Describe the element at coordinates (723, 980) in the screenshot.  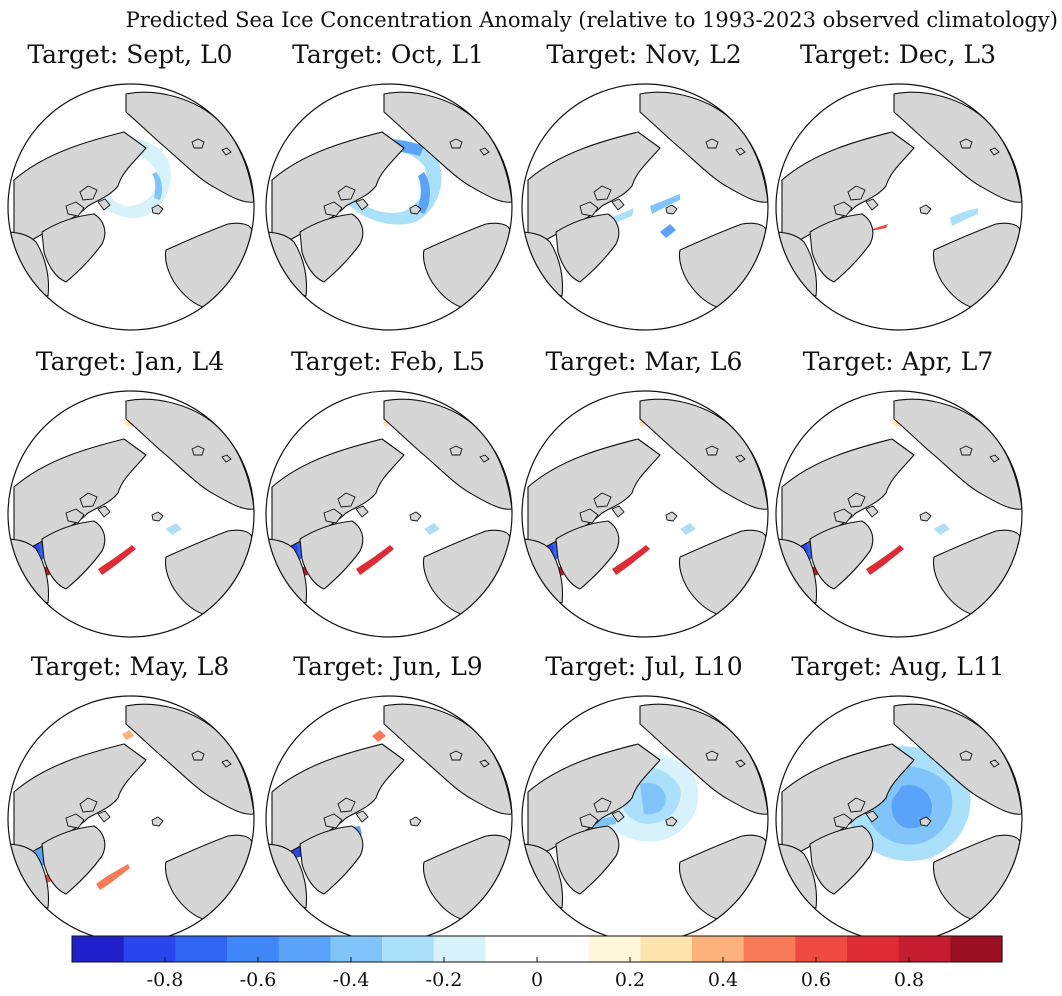
I see `colorbar-tick-label: 0.4` at that location.